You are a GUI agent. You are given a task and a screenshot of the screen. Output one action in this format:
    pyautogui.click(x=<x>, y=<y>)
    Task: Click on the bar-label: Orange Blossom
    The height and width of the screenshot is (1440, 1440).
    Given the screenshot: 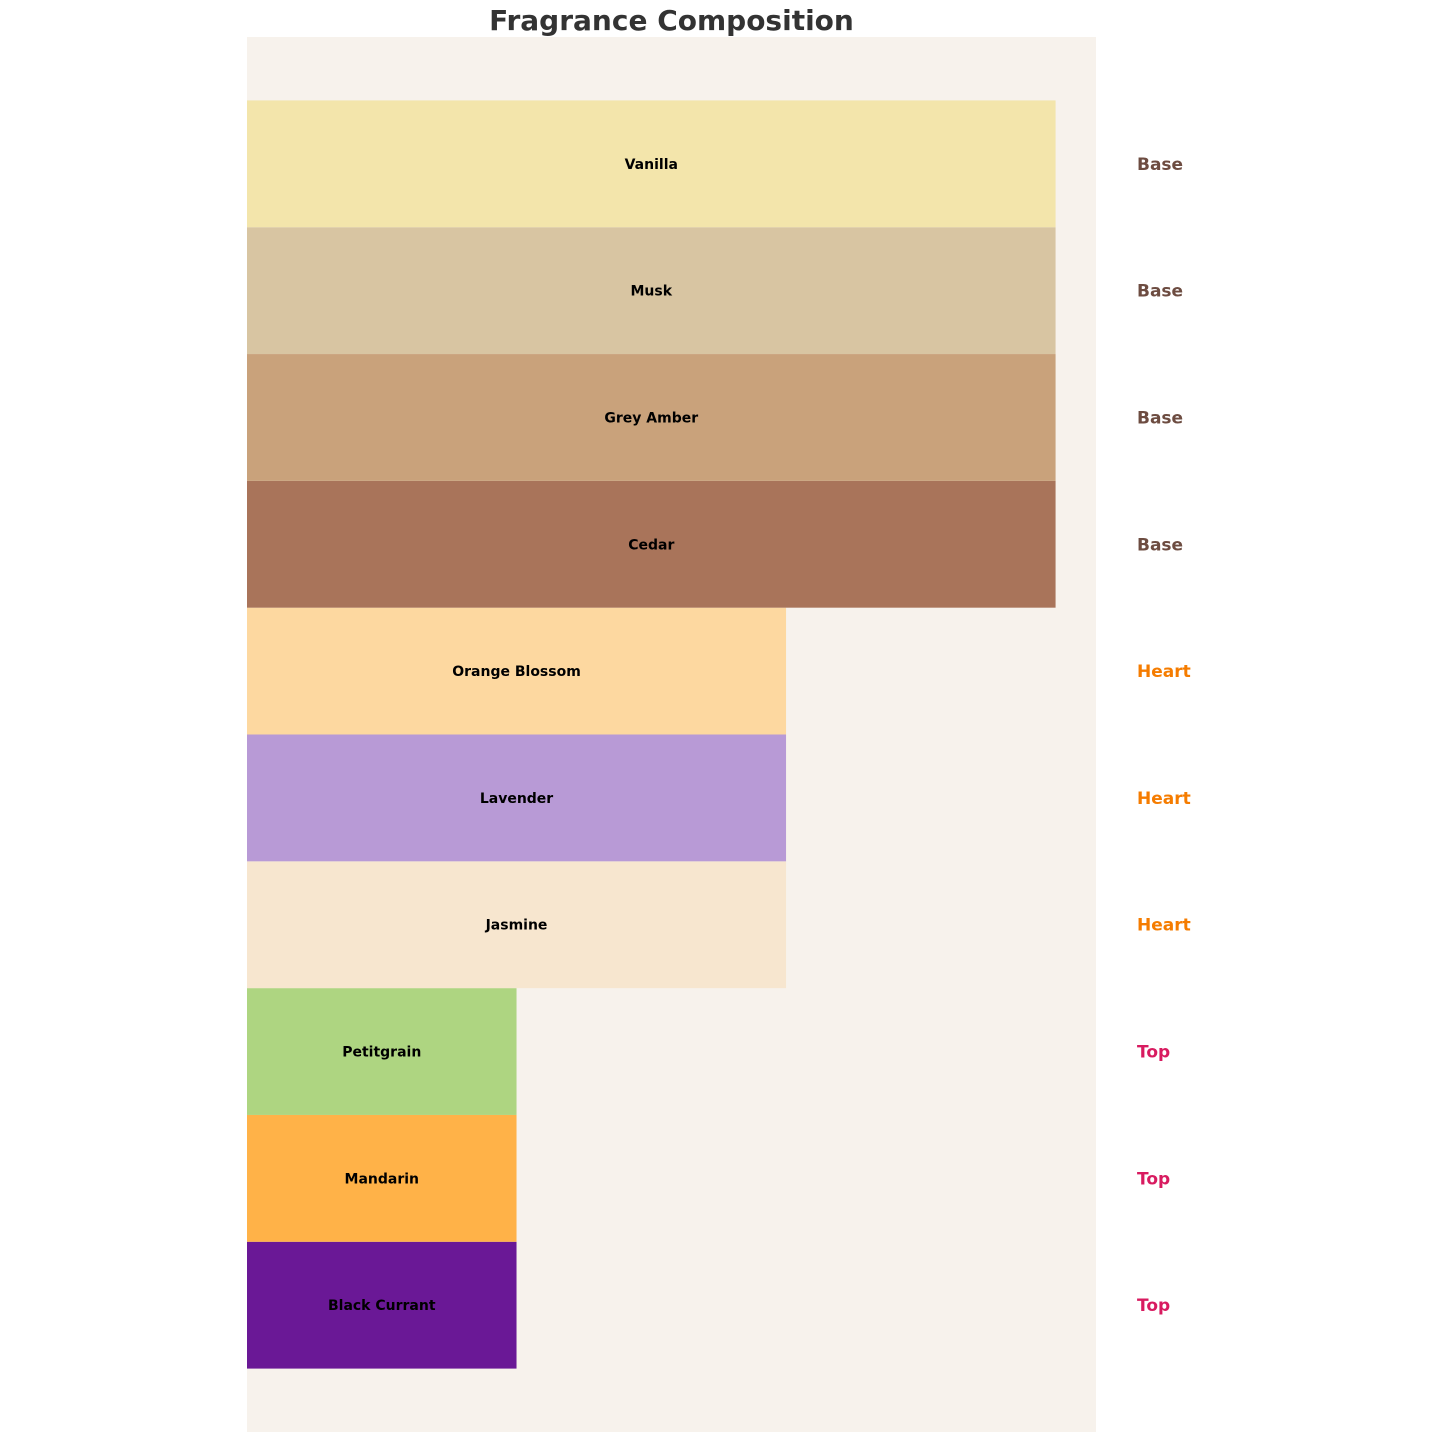 What is the action you would take?
    pyautogui.click(x=516, y=672)
    